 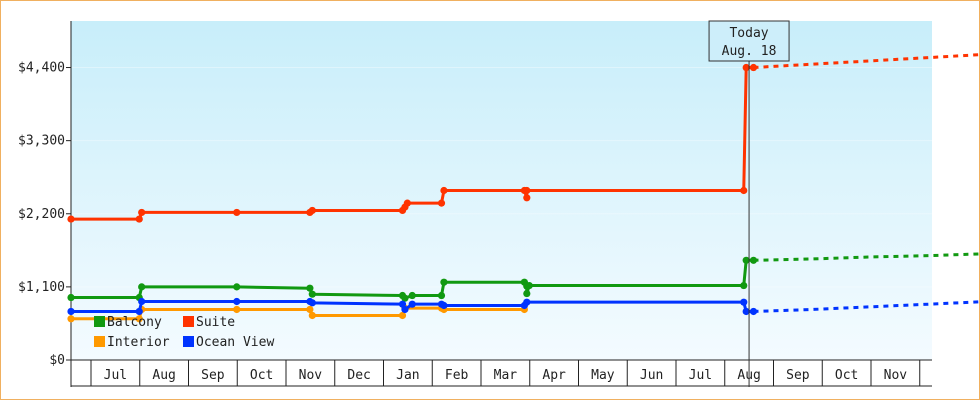 I want to click on x-tick-label: Apr, so click(x=554, y=375).